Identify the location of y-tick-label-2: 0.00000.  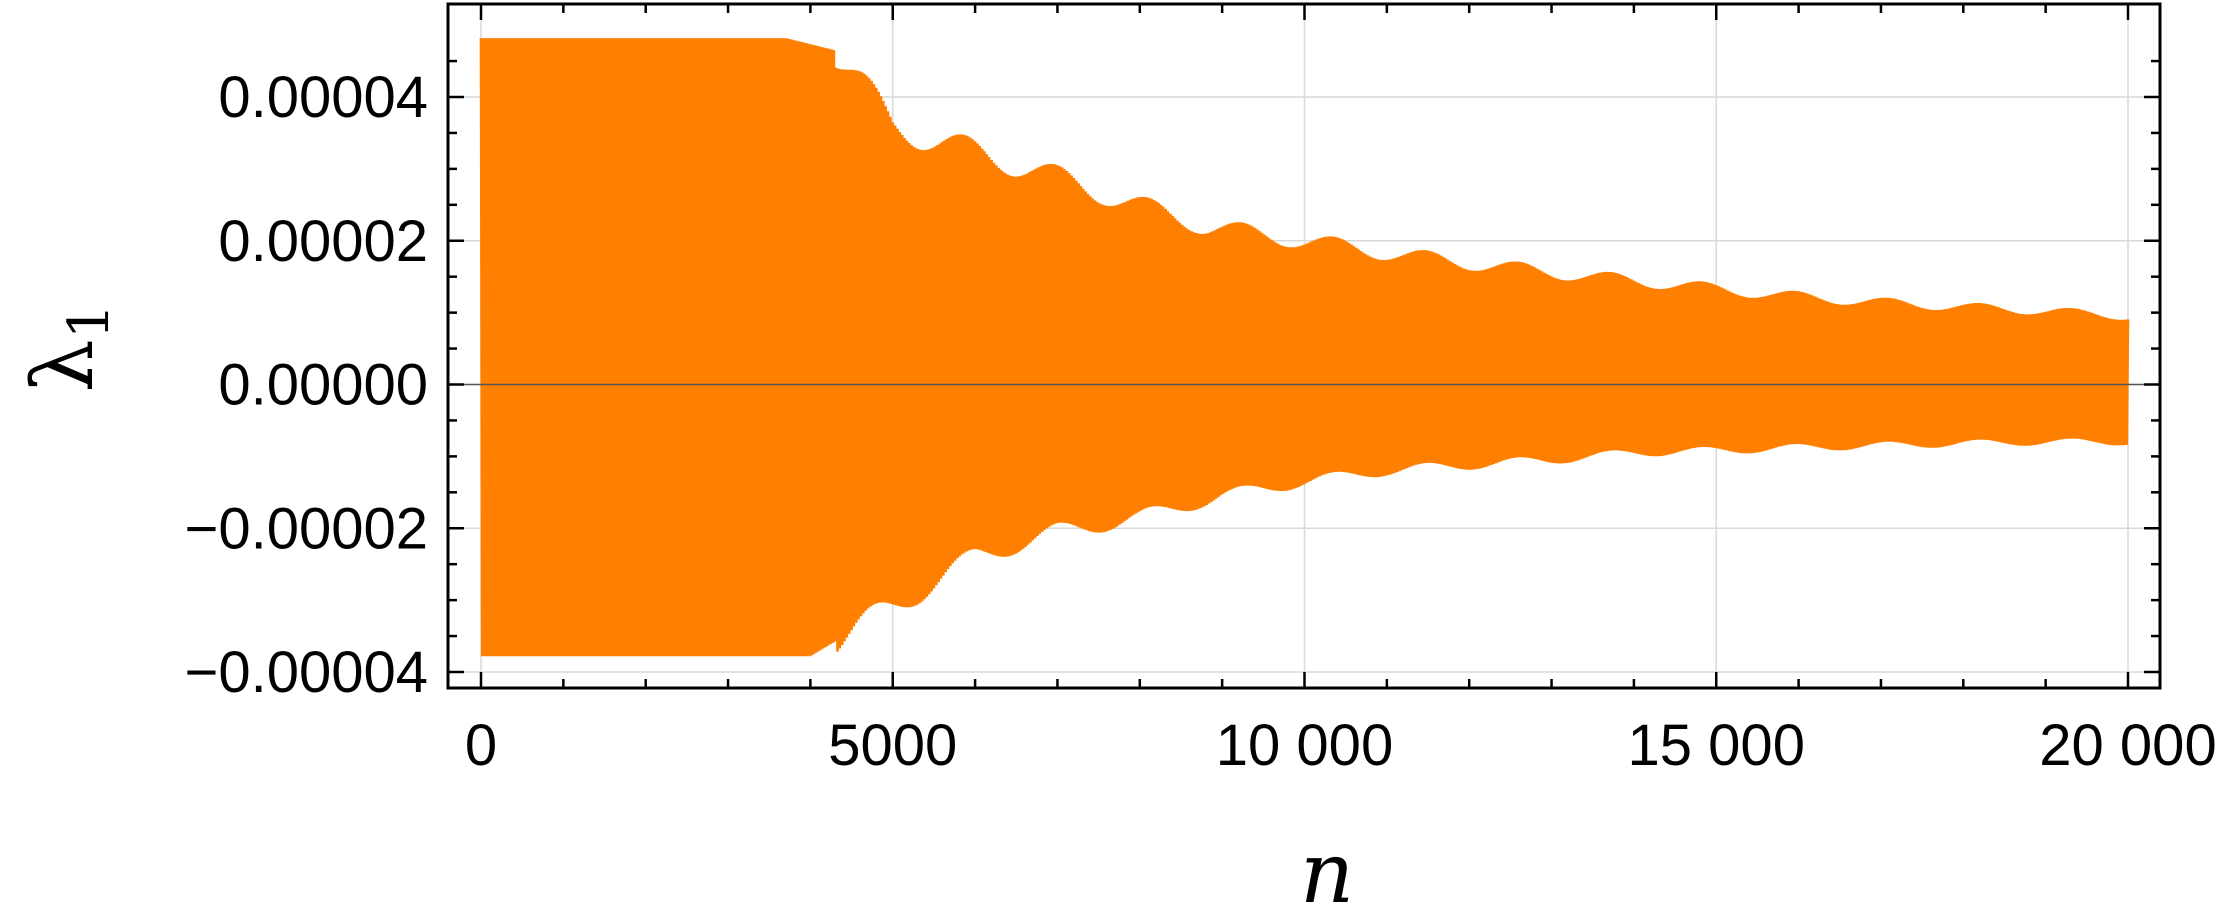
(323, 385).